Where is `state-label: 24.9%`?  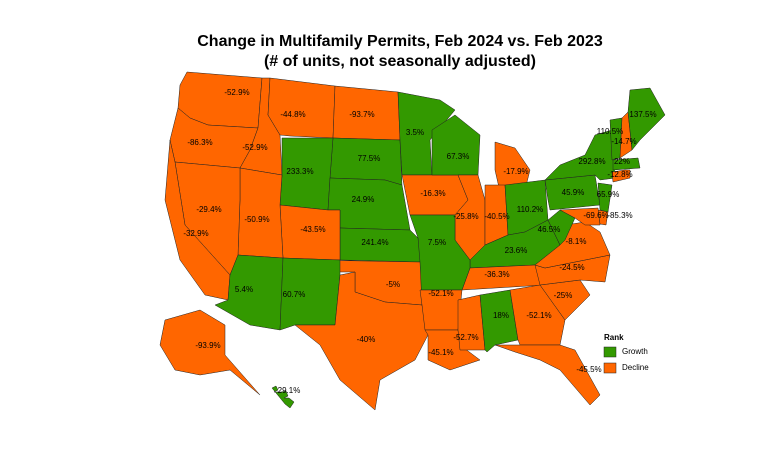 state-label: 24.9% is located at coordinates (363, 199).